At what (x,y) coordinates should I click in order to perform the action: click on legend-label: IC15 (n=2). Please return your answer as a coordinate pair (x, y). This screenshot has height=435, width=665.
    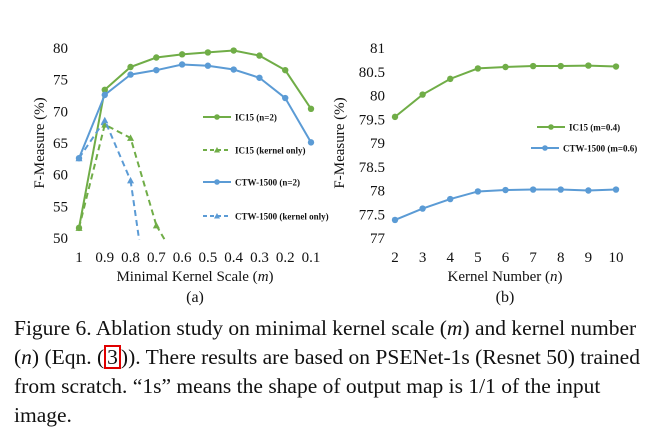
    Looking at the image, I should click on (256, 118).